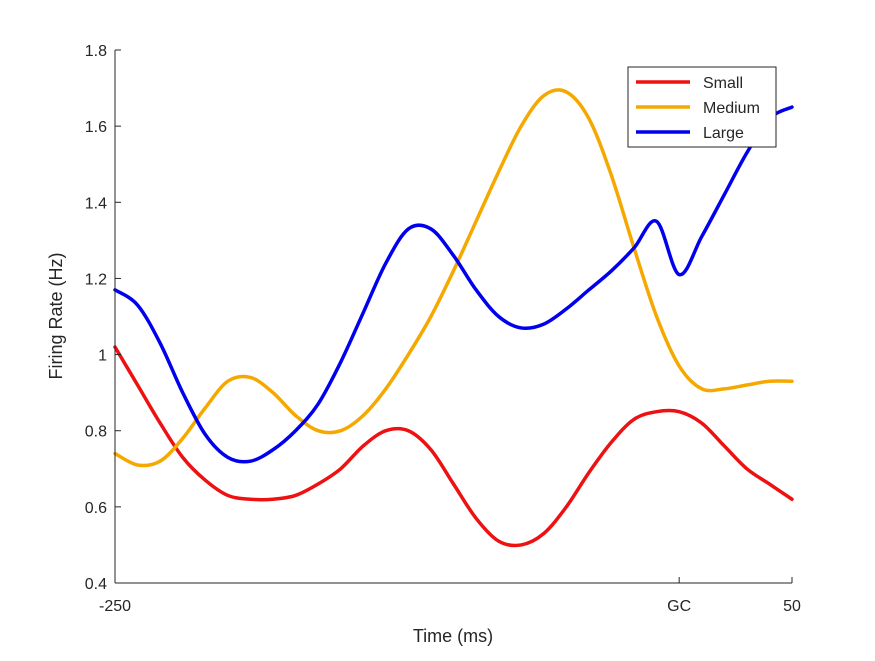 The width and height of the screenshot is (875, 661). Describe the element at coordinates (102, 356) in the screenshot. I see `y-tick-label: 1` at that location.